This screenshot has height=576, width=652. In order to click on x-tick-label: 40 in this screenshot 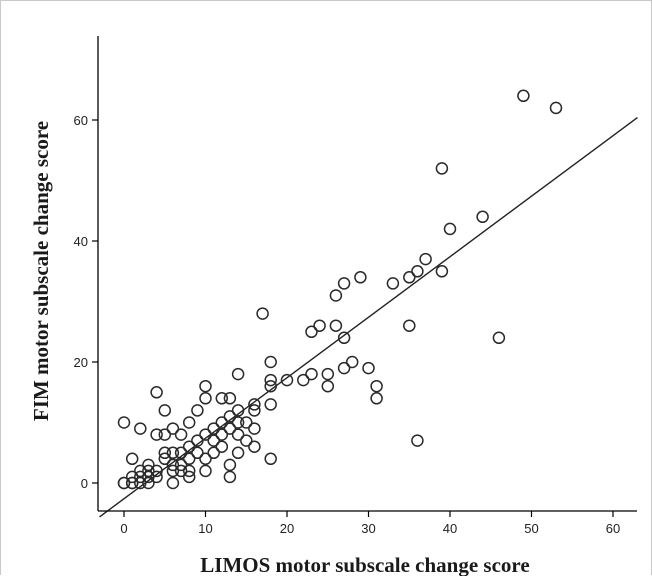, I will do `click(450, 528)`.